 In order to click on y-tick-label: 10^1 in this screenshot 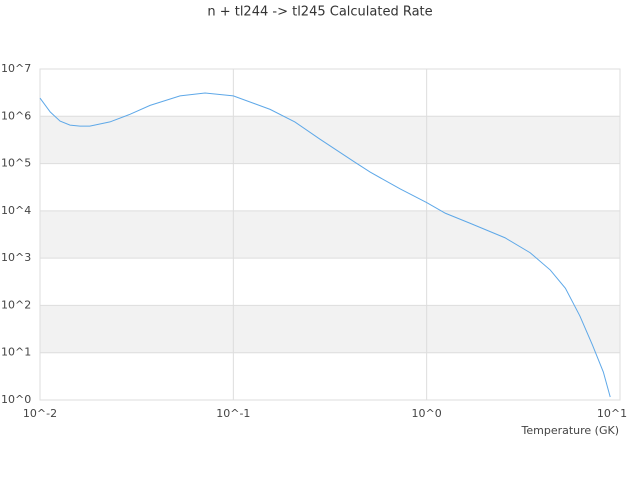, I will do `click(16, 352)`.